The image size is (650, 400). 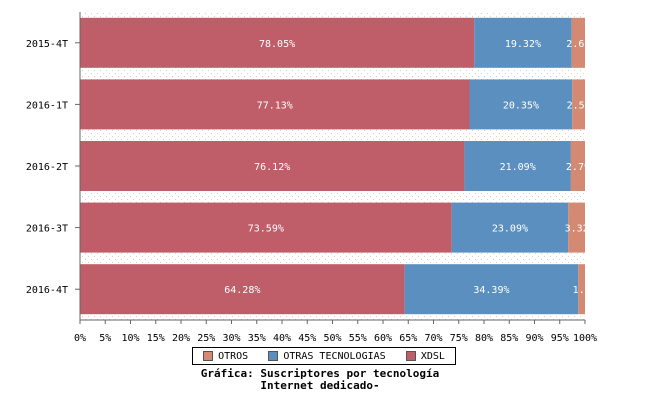 I want to click on data-label: 2.63, so click(x=578, y=44).